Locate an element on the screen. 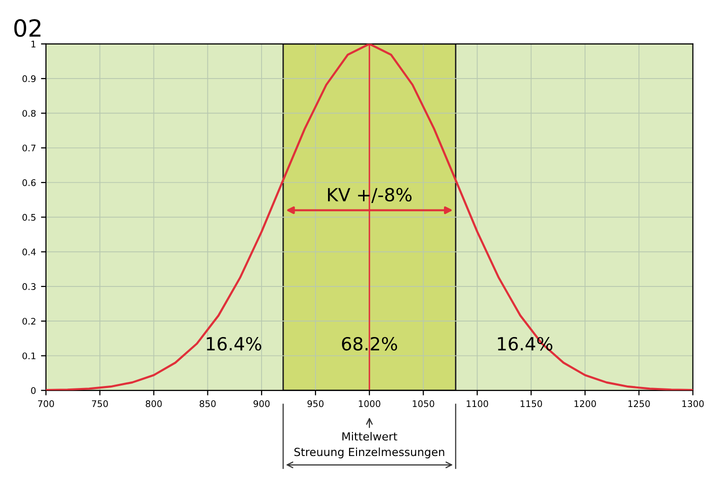 The height and width of the screenshot is (488, 707). x-tick-label: 700 is located at coordinates (46, 404).